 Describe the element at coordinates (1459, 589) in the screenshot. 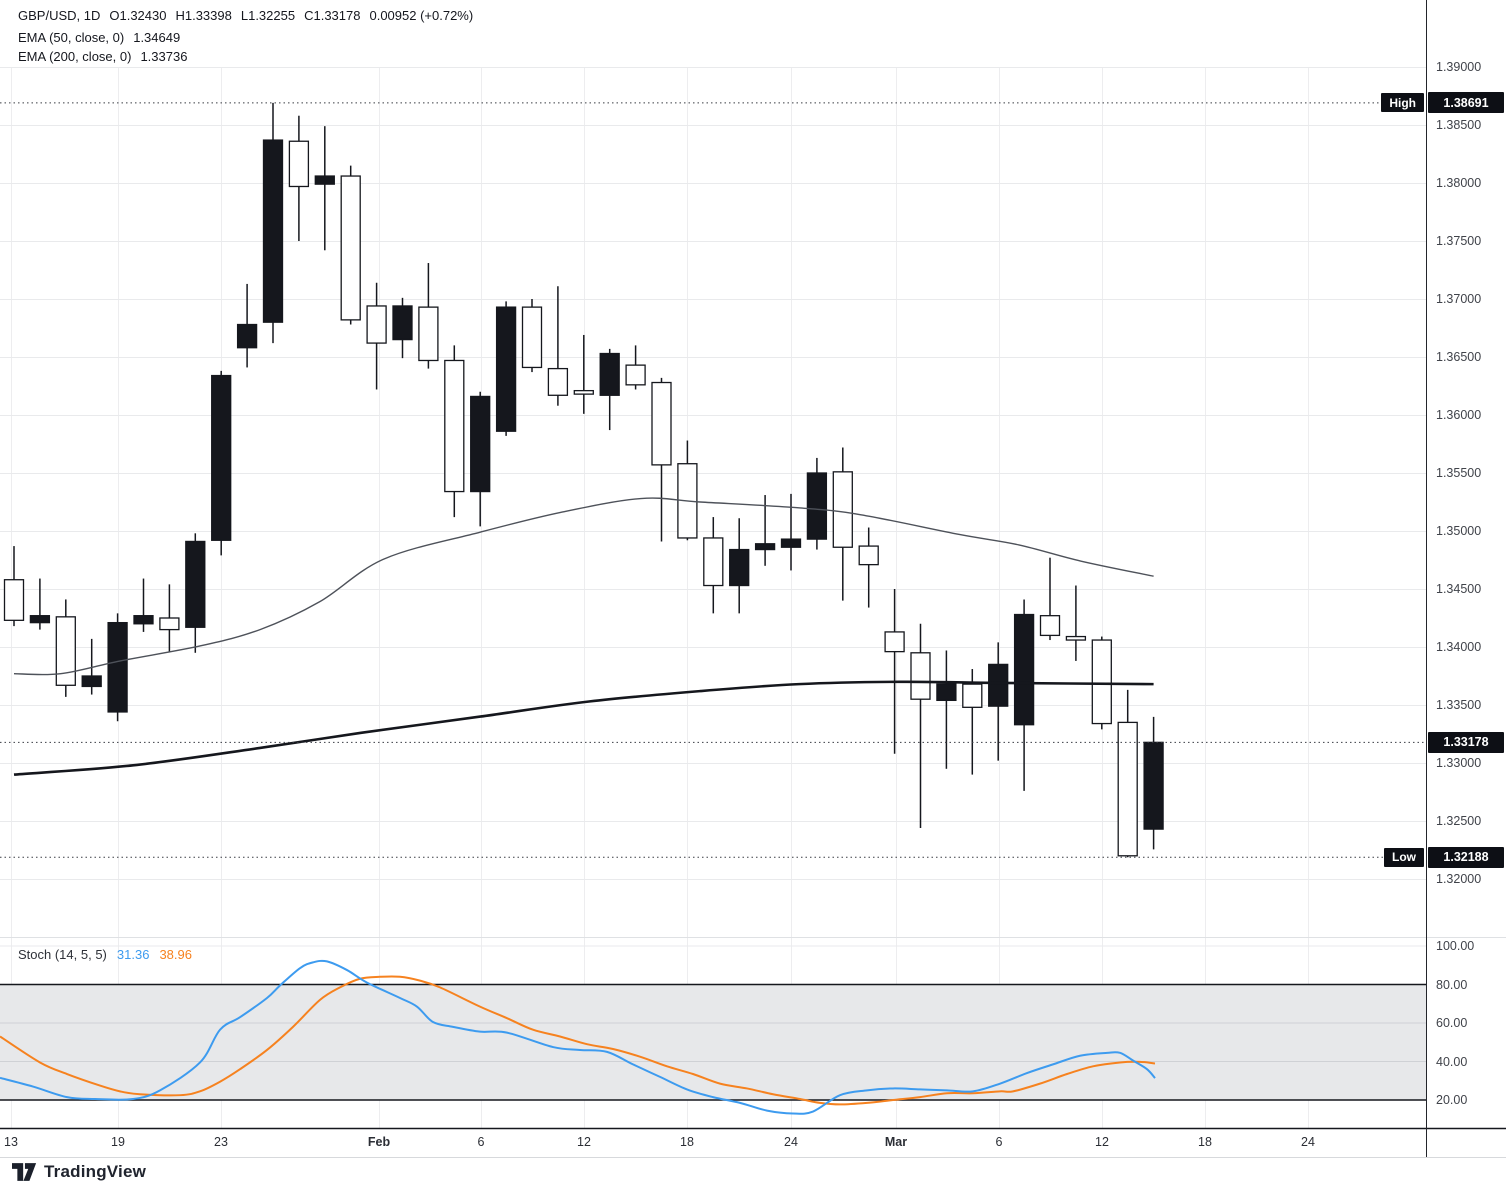

I see `price-tick-label: 1.34500` at that location.